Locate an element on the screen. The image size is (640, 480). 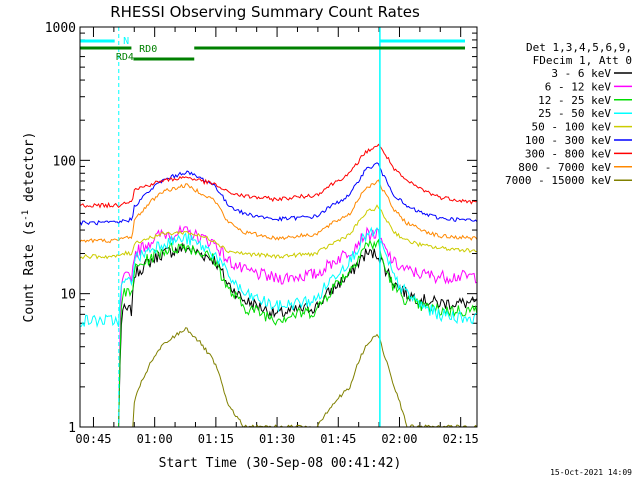
chart-title: RHESSI Observing Summary Count Rates is located at coordinates (265, 12).